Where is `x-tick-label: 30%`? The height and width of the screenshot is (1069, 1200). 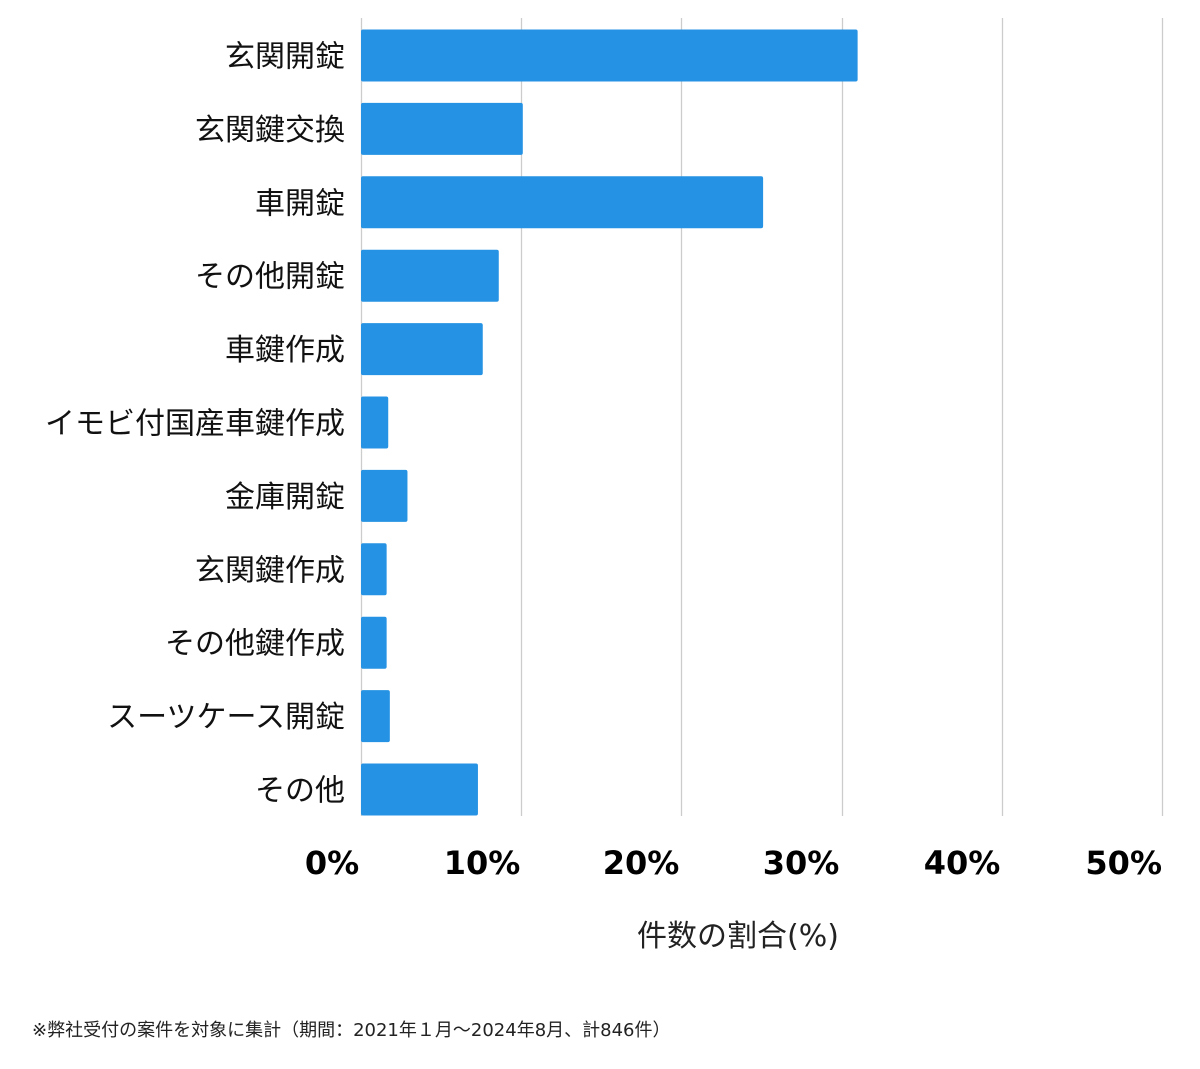
x-tick-label: 30% is located at coordinates (801, 863).